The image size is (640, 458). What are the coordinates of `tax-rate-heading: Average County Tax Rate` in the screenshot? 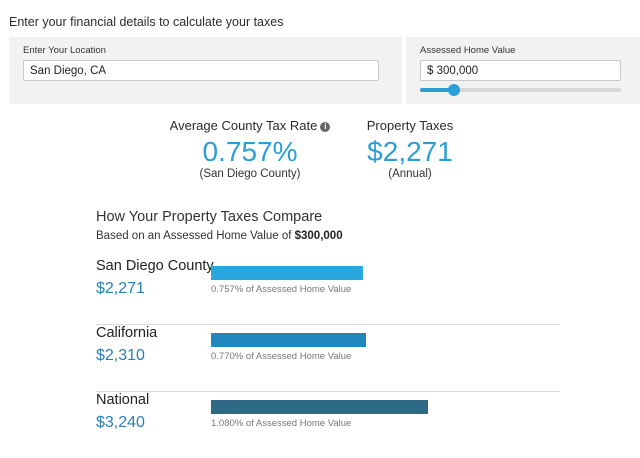 It's located at (243, 125).